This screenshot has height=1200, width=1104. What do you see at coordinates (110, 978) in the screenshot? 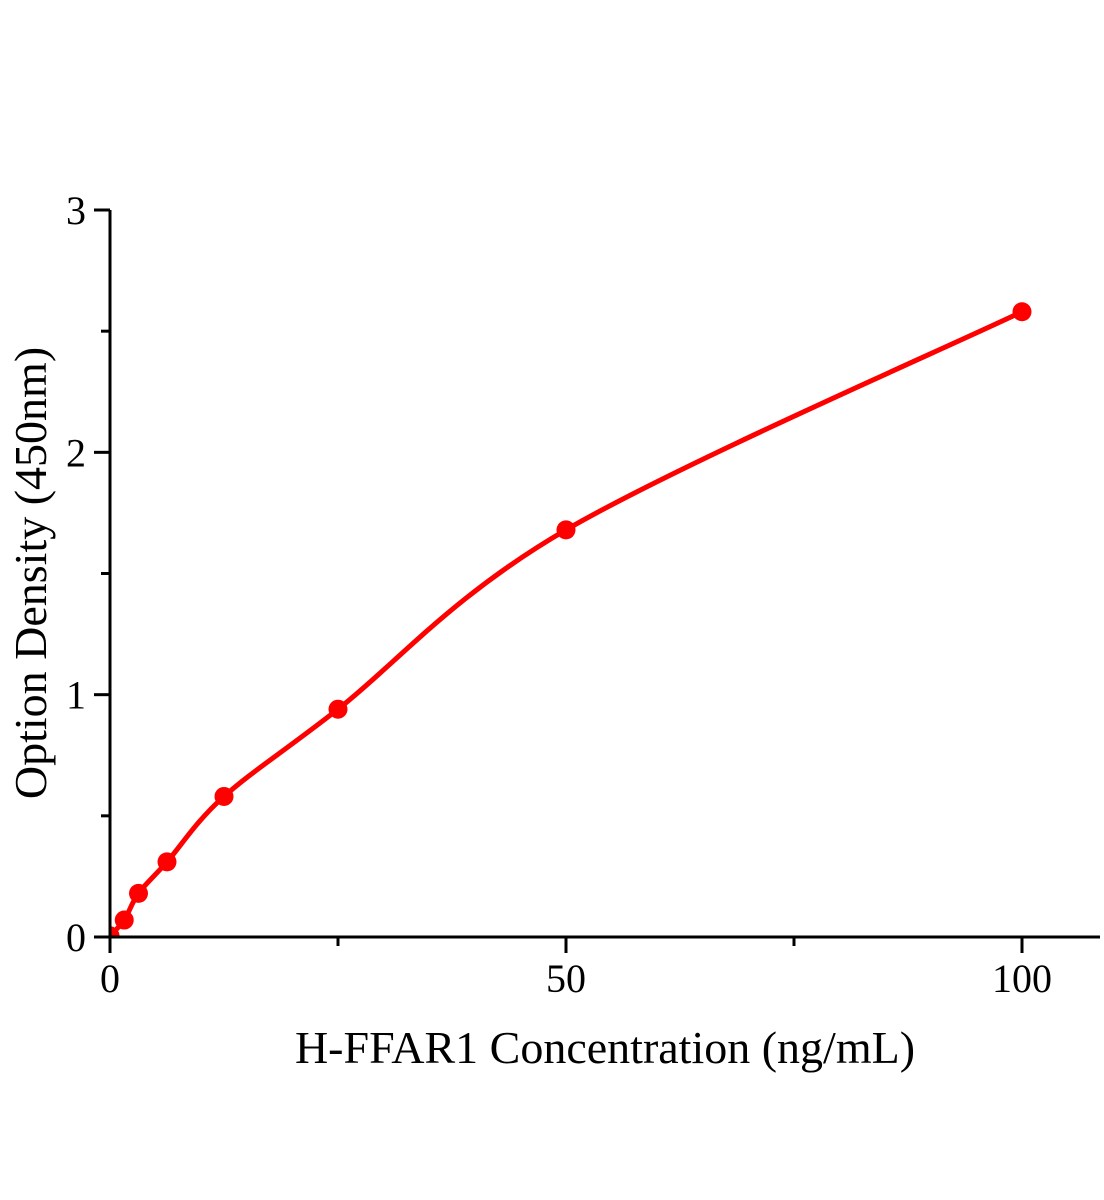
I see `x-tick-label: 0` at bounding box center [110, 978].